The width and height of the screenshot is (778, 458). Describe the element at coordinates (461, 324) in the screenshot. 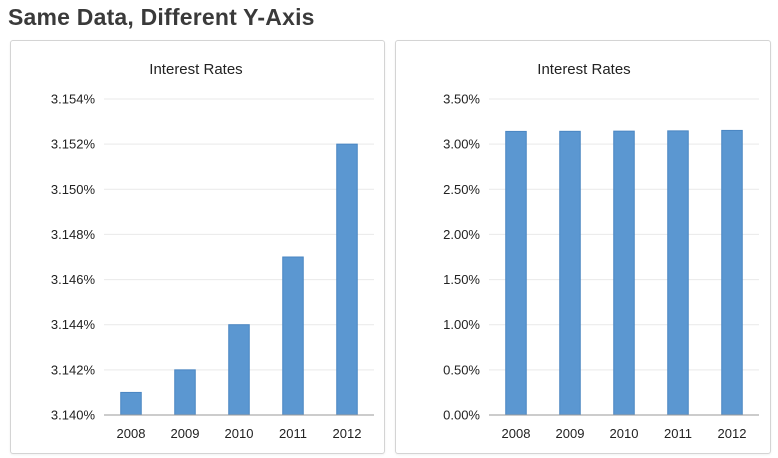

I see `y-tick-label: 1.00%` at that location.